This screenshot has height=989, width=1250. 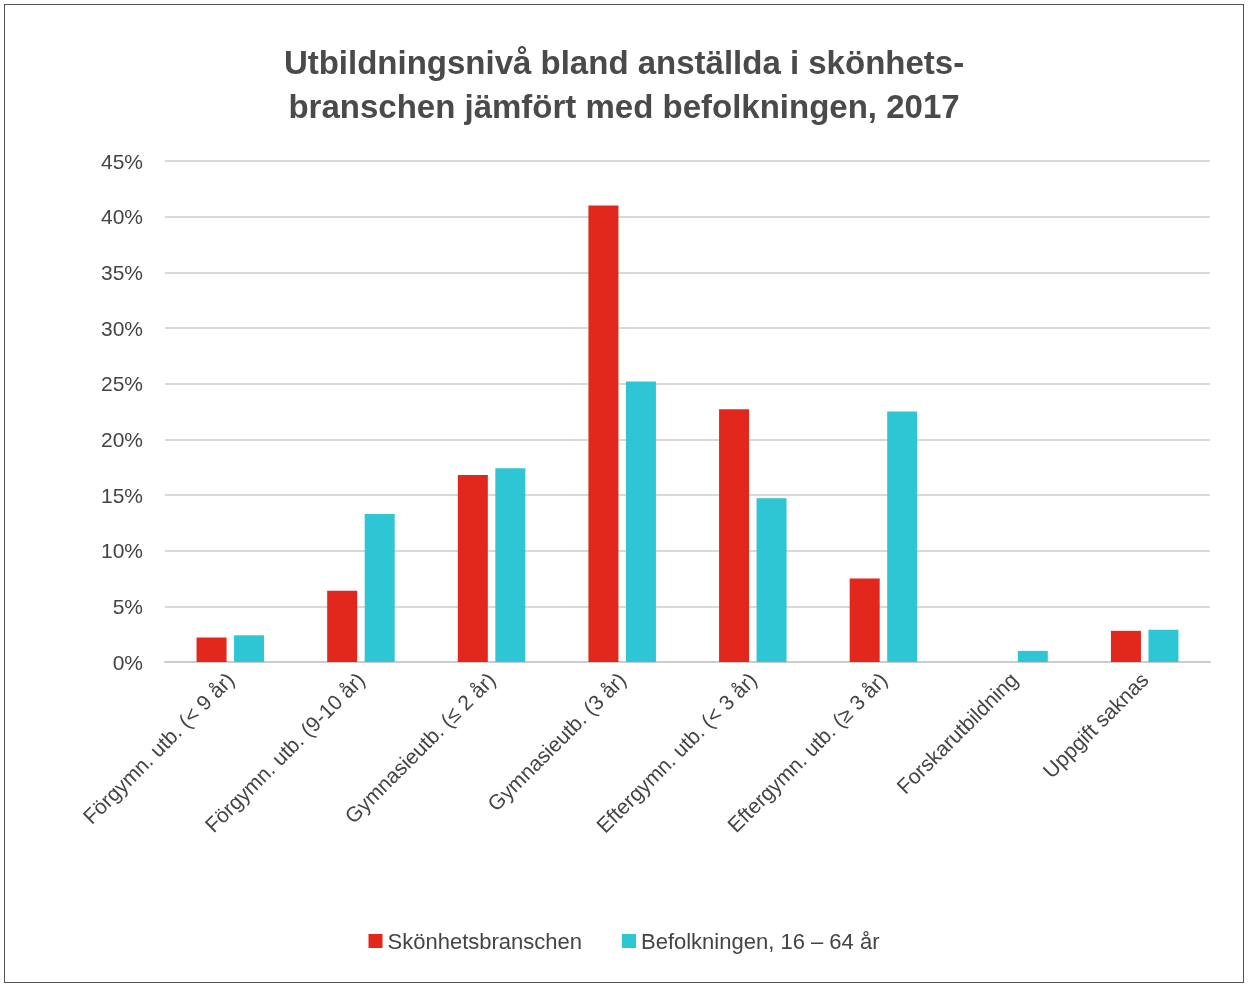 I want to click on y-tick-label: 30%, so click(x=121, y=328).